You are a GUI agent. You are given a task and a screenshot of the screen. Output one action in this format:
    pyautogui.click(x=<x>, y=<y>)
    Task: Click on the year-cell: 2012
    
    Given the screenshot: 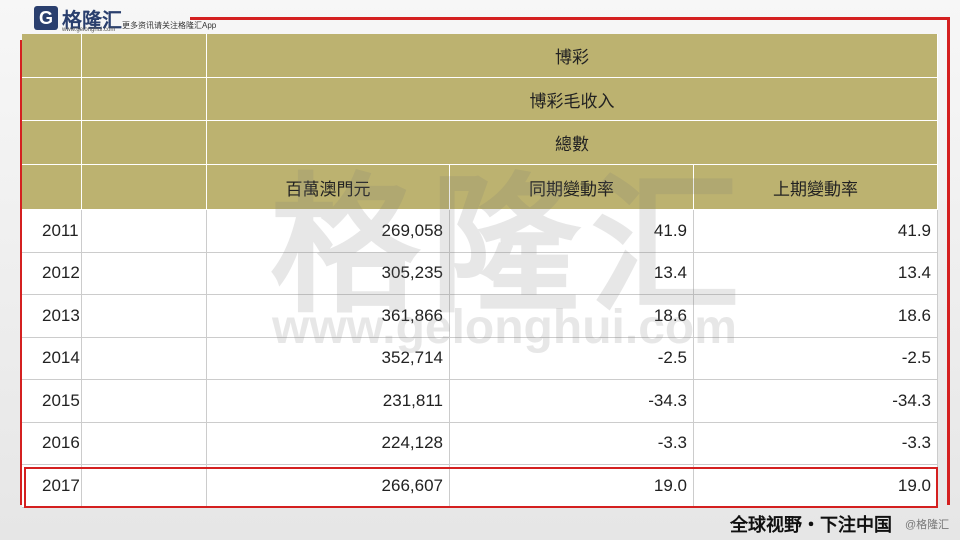 What is the action you would take?
    pyautogui.click(x=52, y=273)
    